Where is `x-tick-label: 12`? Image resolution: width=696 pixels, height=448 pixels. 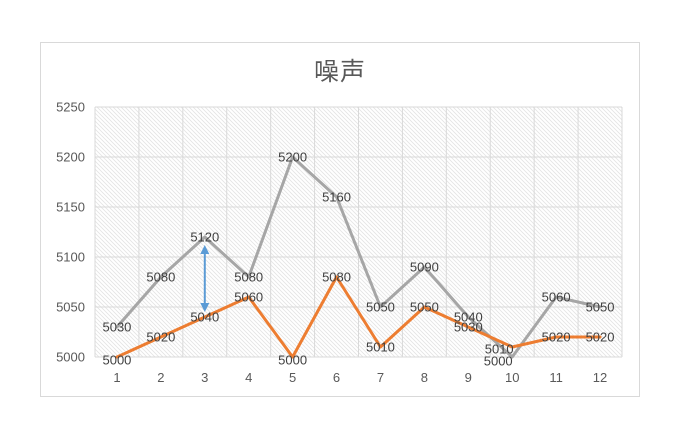 x-tick-label: 12 is located at coordinates (600, 377).